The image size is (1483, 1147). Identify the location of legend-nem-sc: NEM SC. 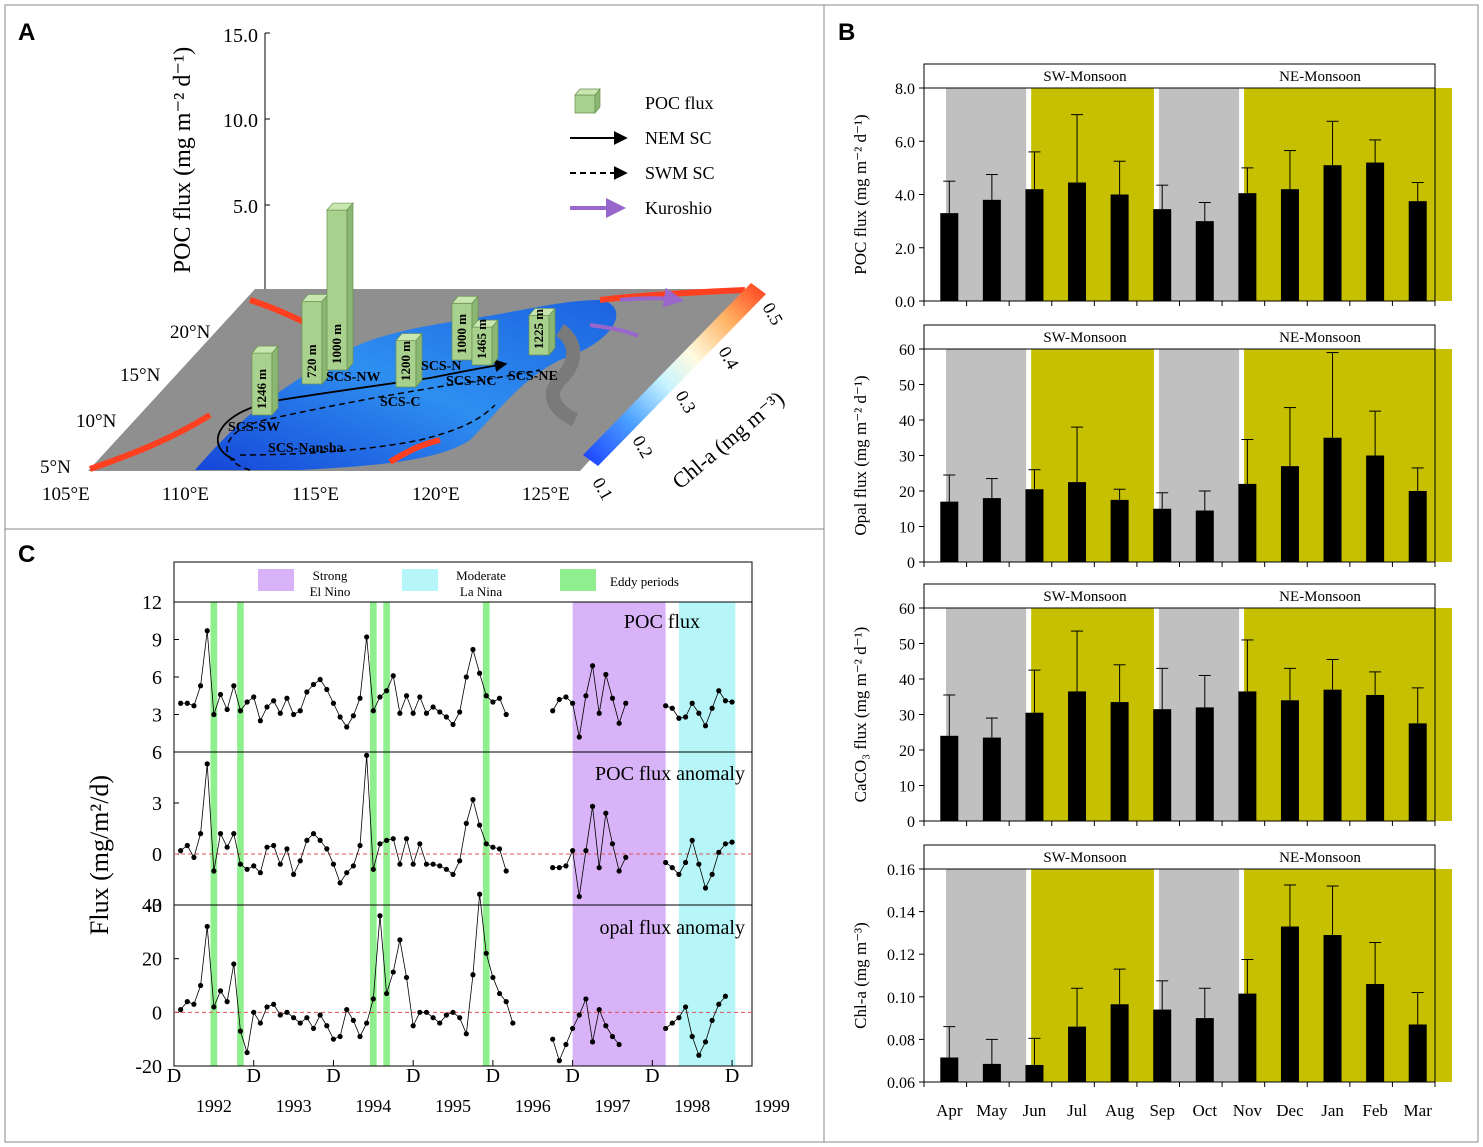
(678, 138).